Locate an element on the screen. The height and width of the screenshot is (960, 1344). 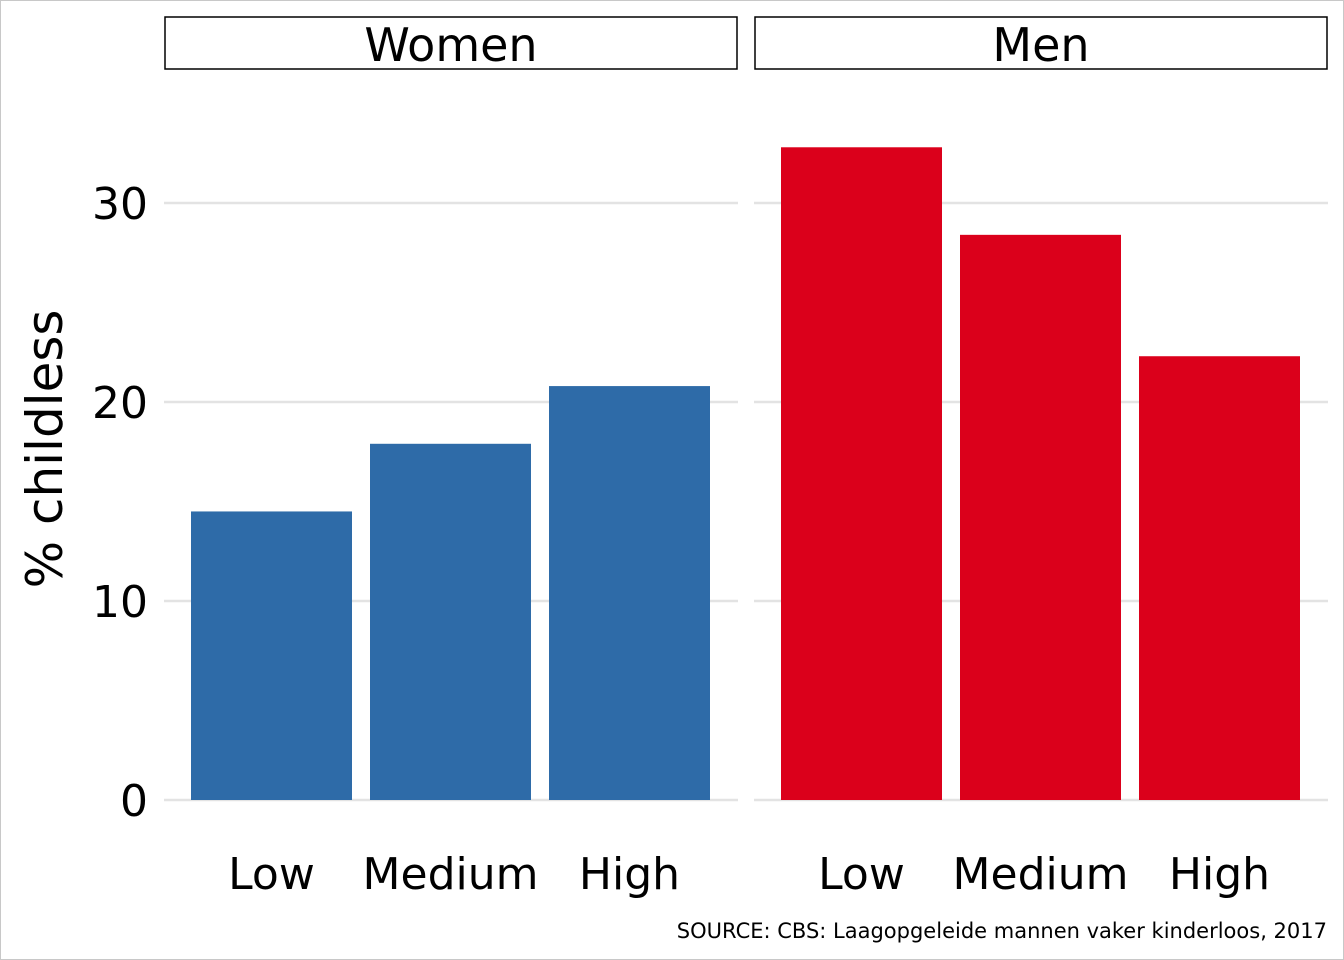
bar-men-medium is located at coordinates (1040, 517).